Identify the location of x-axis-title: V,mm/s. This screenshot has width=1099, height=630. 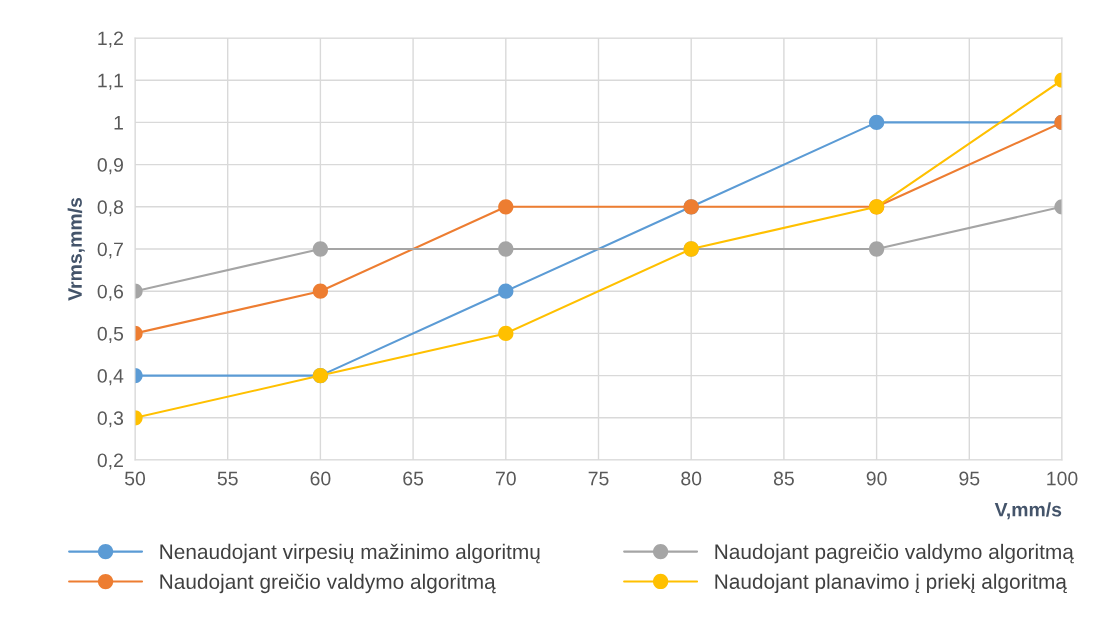
(1028, 511).